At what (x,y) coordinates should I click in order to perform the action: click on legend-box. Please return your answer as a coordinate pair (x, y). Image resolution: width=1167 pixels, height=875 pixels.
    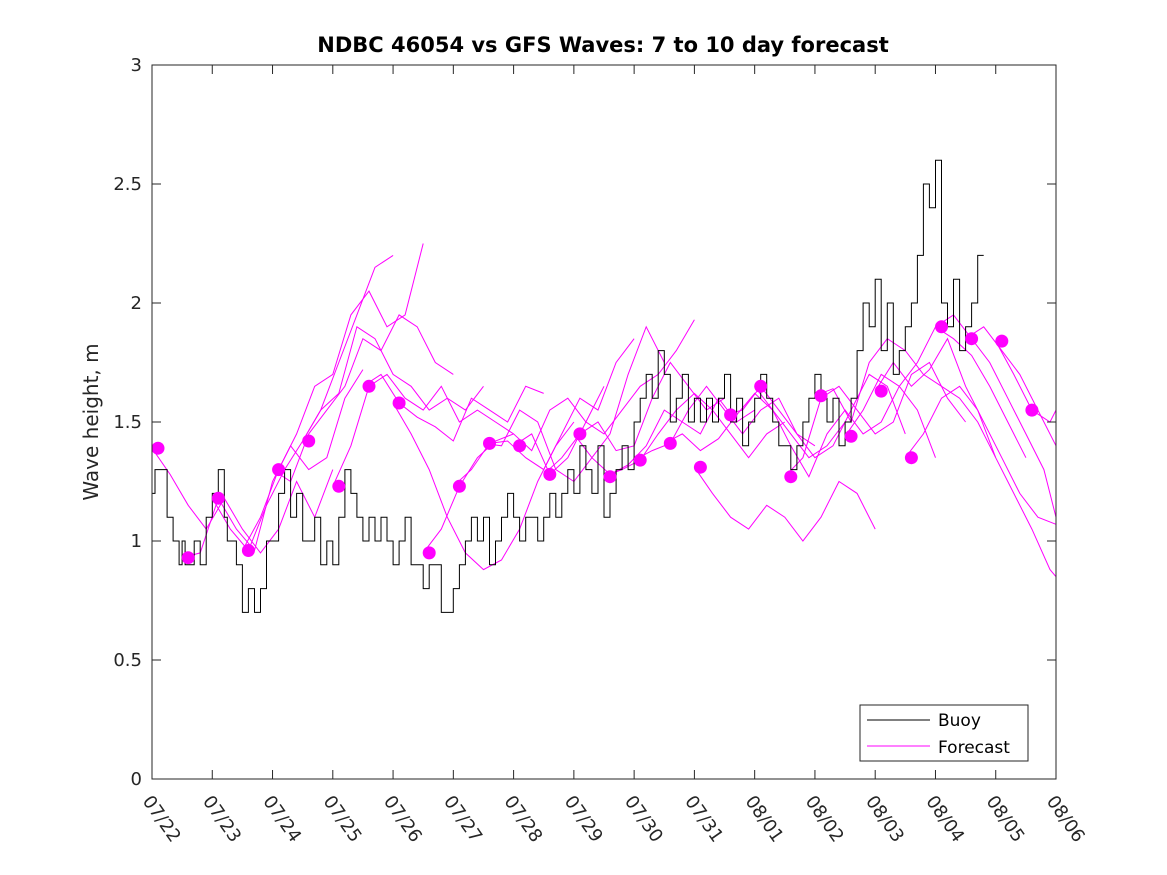
    Looking at the image, I should click on (944, 733).